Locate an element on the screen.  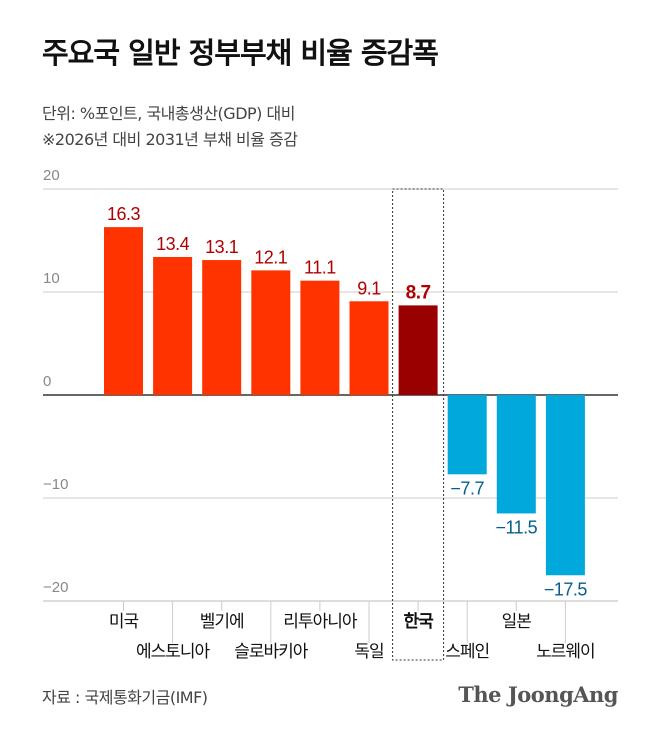
x-tick-label: 슬로바키아 is located at coordinates (271, 652).